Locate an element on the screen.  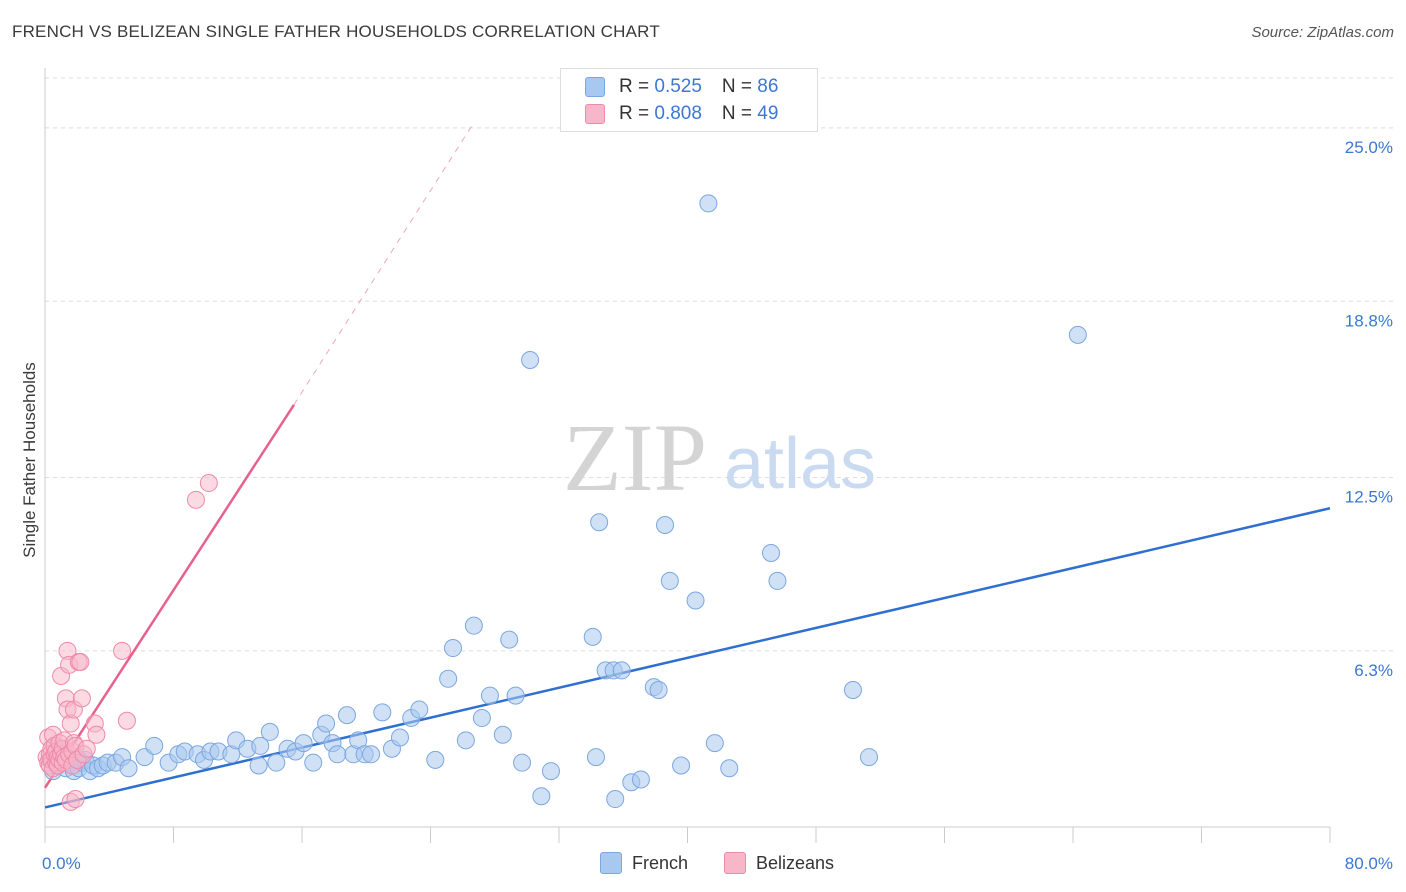
belizeans-r-label: R = is located at coordinates (637, 113).